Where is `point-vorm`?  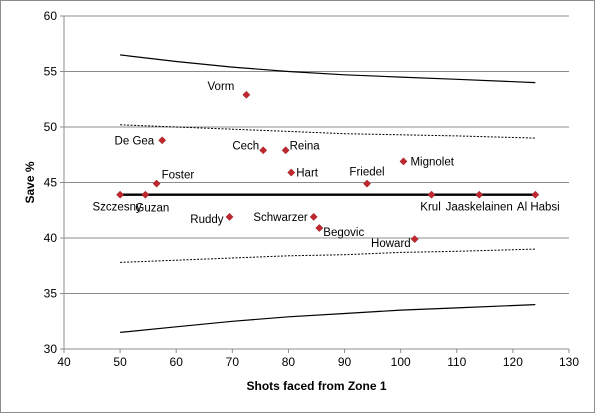
point-vorm is located at coordinates (246, 94).